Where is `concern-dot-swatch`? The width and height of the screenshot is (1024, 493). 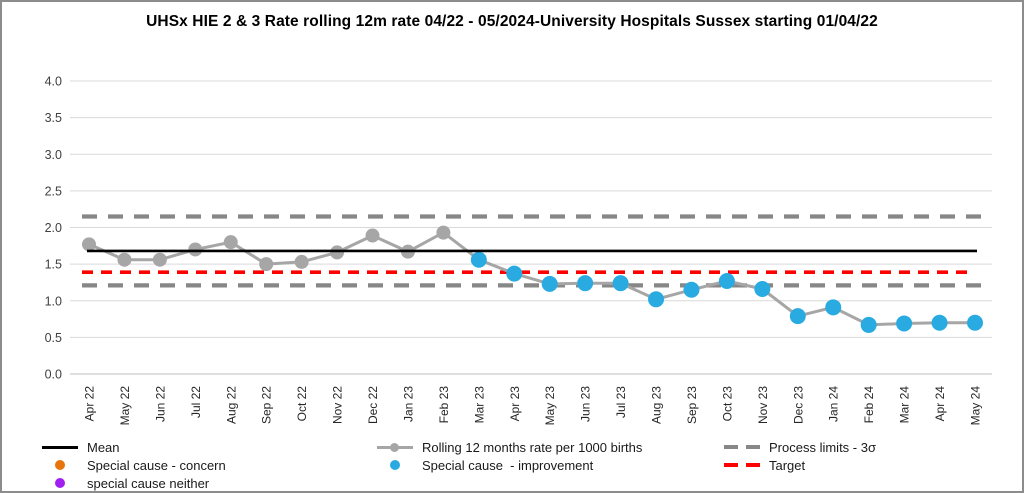 concern-dot-swatch is located at coordinates (60, 465).